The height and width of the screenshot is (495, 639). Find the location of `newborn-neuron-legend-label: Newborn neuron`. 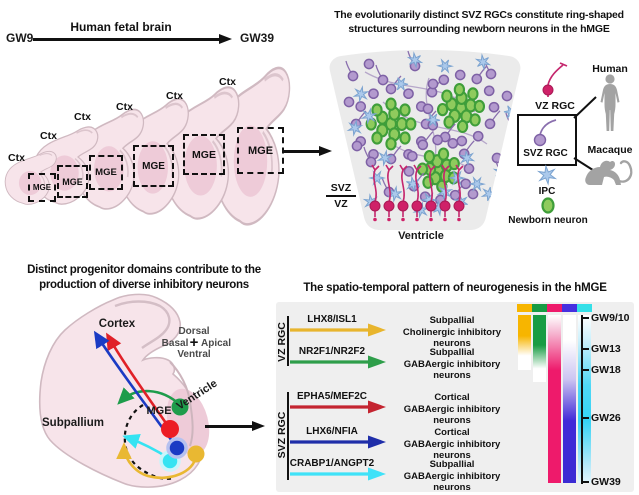

newborn-neuron-legend-label: Newborn neuron is located at coordinates (548, 220).